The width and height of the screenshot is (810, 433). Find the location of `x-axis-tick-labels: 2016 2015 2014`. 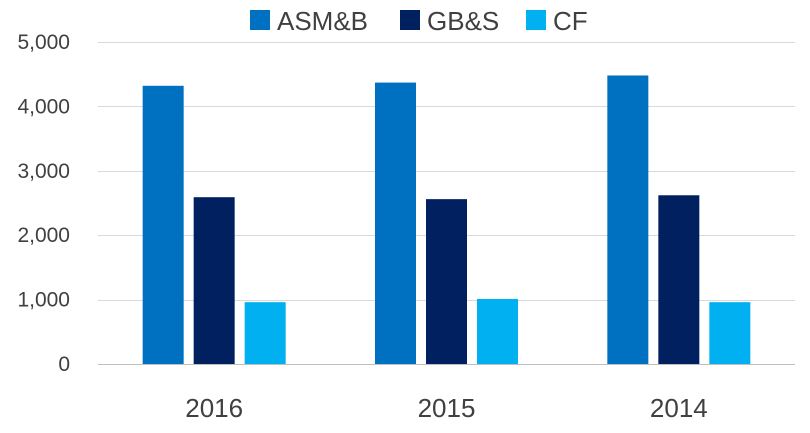

x-axis-tick-labels: 2016 2015 2014 is located at coordinates (446, 408).